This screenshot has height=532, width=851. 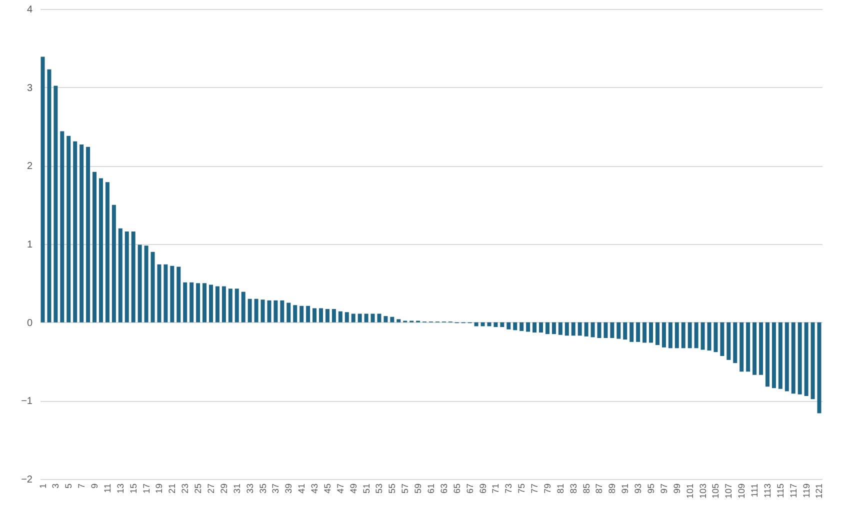 I want to click on x-tick-label: 31, so click(x=237, y=489).